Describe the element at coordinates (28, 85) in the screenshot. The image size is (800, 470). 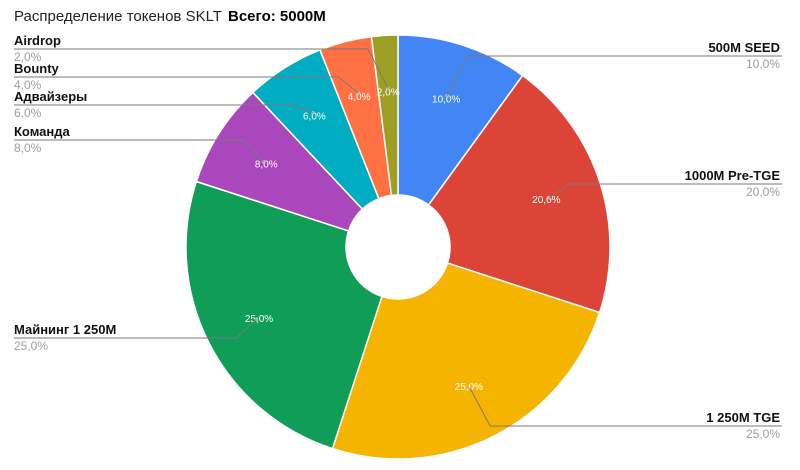
I see `label-pct-bounty: 4,0%` at that location.